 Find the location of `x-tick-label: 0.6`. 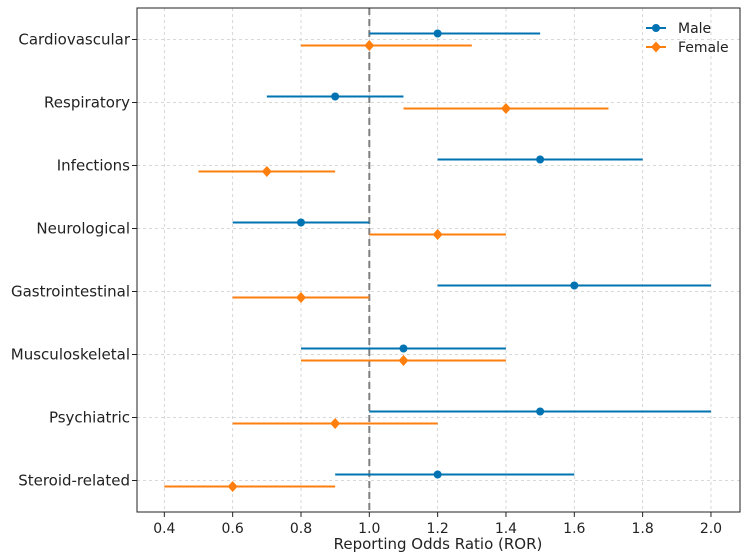

x-tick-label: 0.6 is located at coordinates (233, 529).